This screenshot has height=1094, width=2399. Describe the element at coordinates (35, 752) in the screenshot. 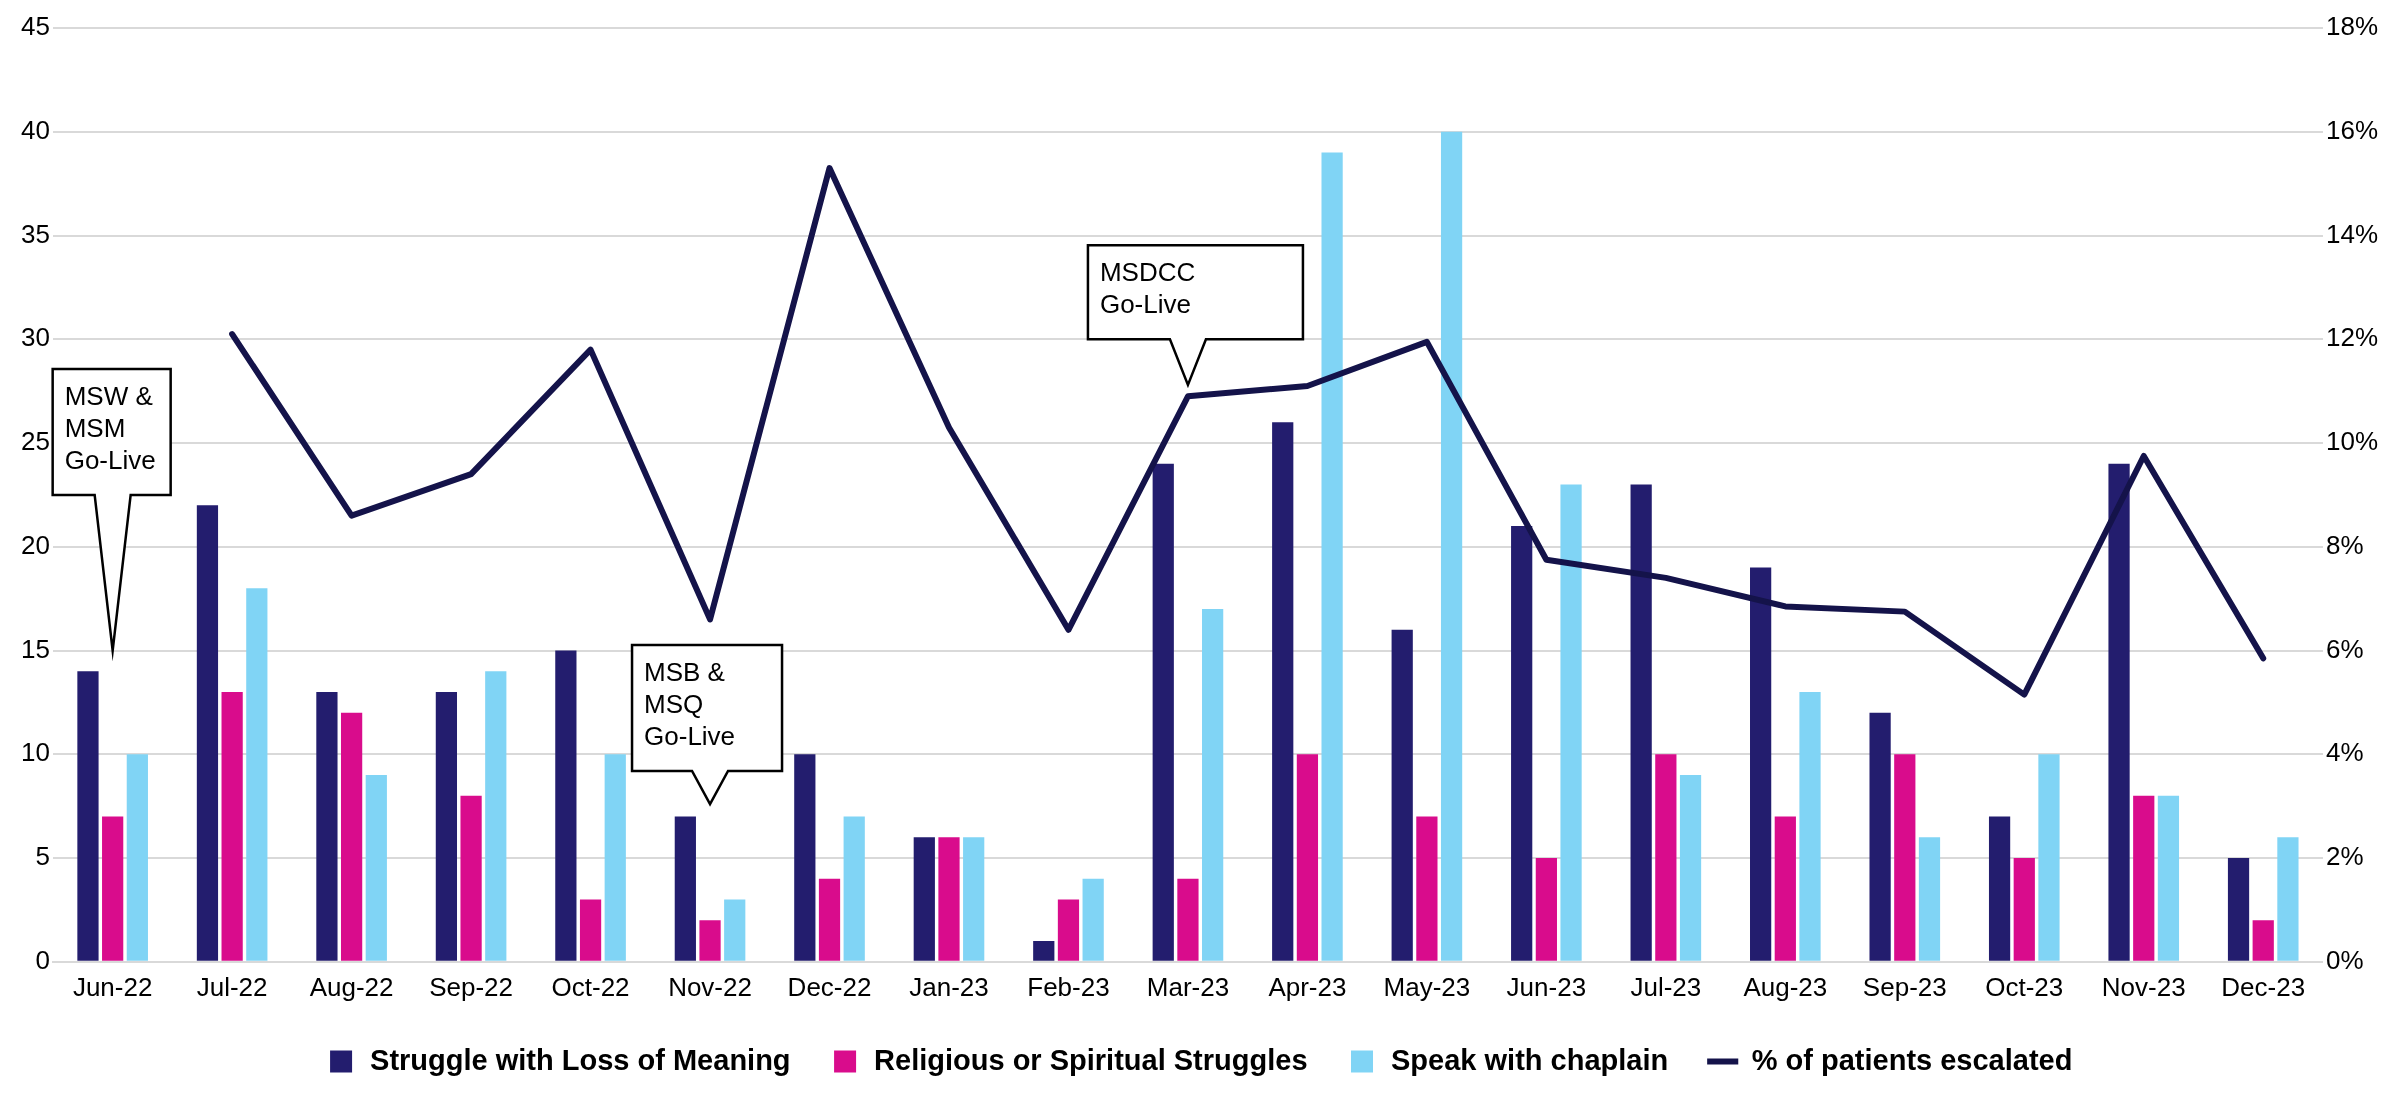

I see `y-tick-label: 10` at that location.